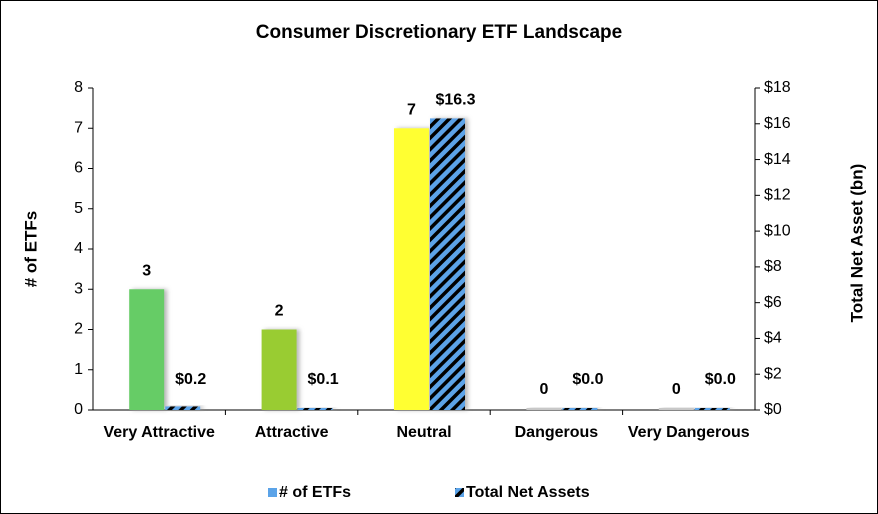  Describe the element at coordinates (773, 266) in the screenshot. I see `y2-tick-label: $8` at that location.